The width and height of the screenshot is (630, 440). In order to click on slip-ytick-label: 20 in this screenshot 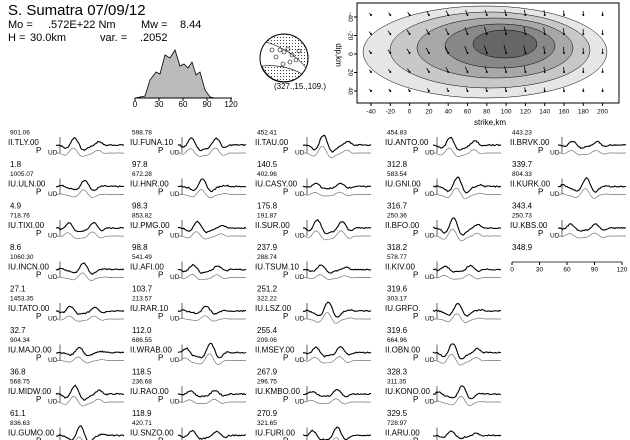, I will do `click(349, 73)`.